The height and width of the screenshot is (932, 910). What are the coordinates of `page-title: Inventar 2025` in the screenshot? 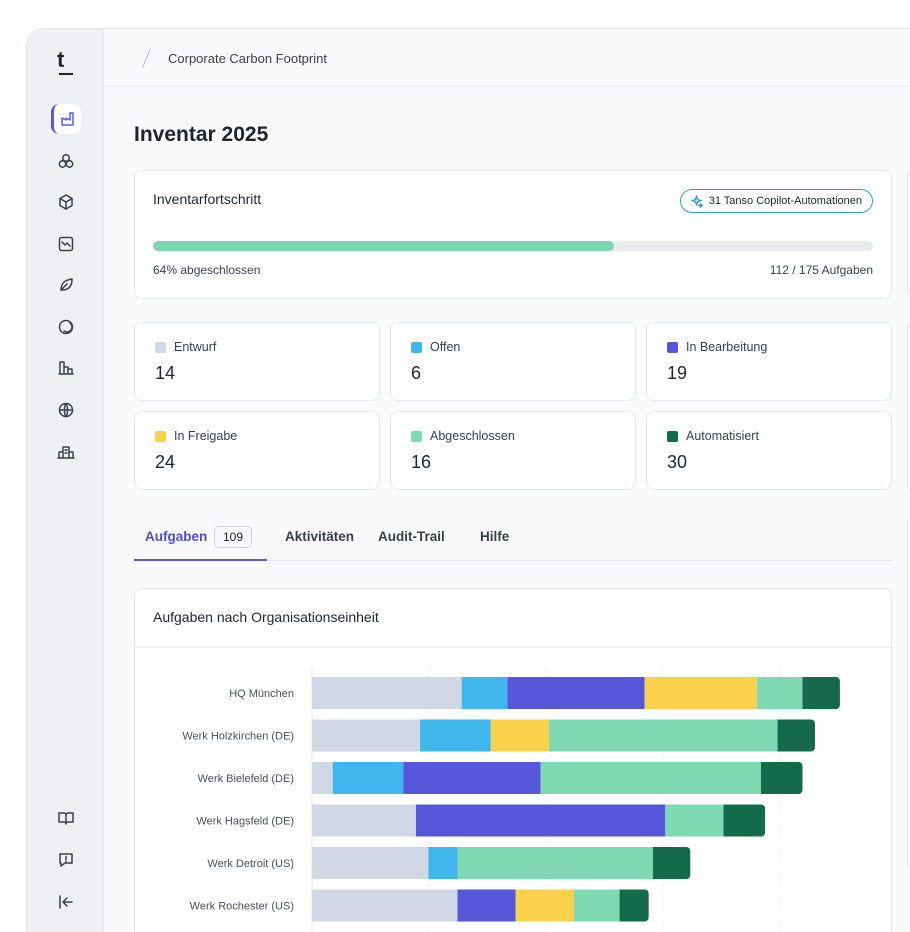 It's located at (201, 134).